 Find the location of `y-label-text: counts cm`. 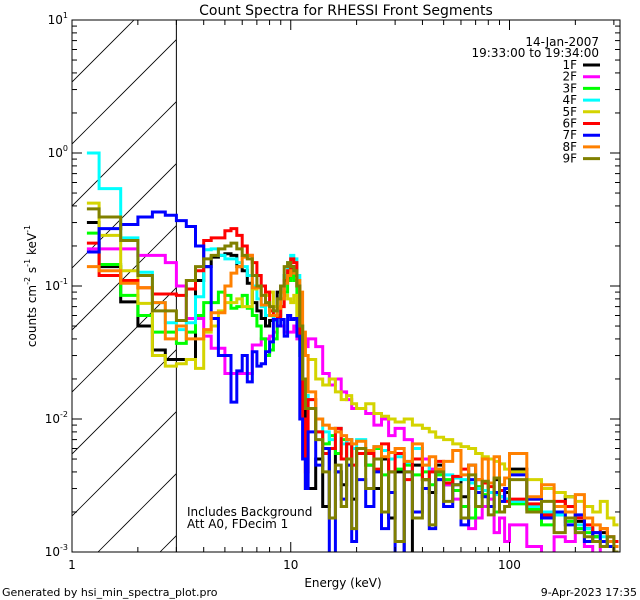

y-label-text: counts cm is located at coordinates (32, 316).